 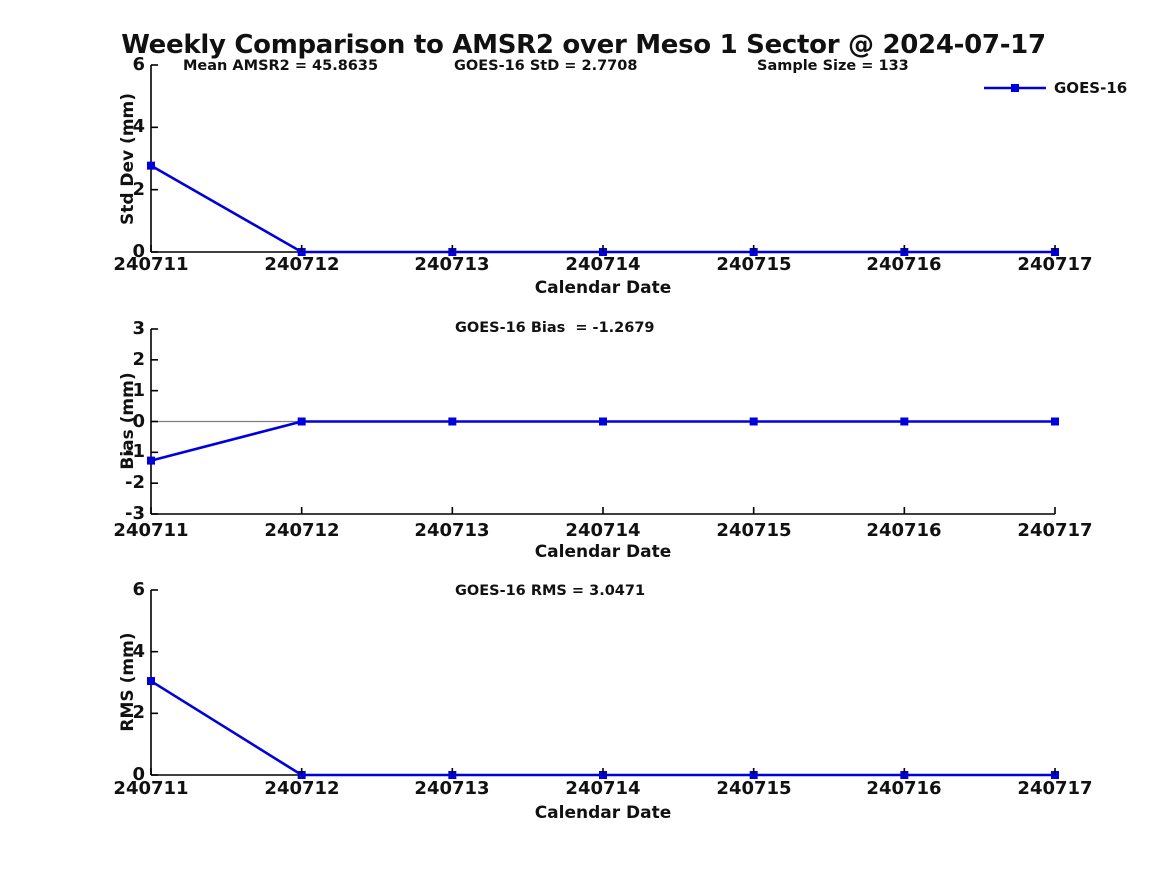 I want to click on y-axis-label-rms: RMS (mm), so click(x=128, y=682).